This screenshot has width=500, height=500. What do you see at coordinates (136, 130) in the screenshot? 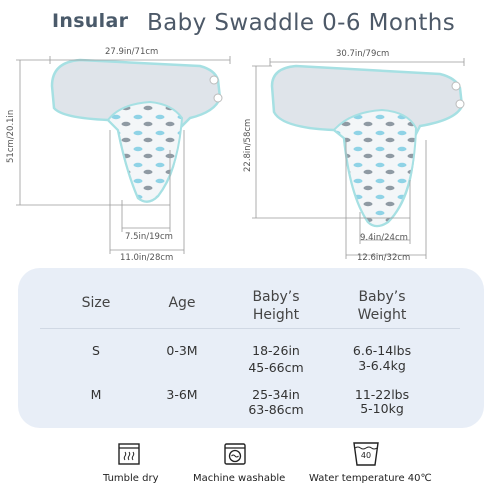
I see `swaddle-small` at bounding box center [136, 130].